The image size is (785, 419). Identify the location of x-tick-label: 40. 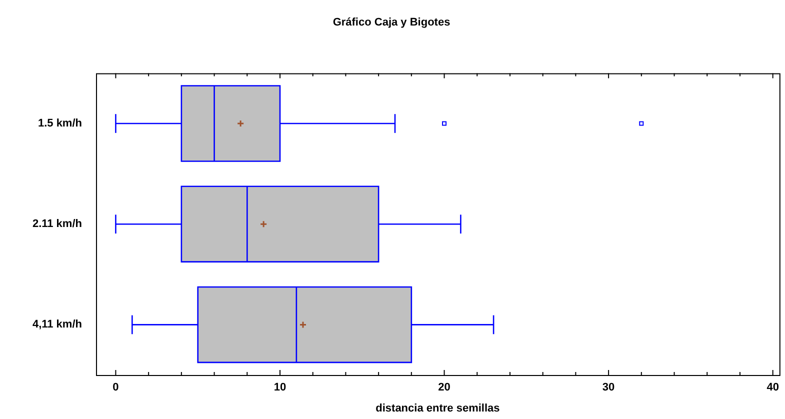
(772, 388).